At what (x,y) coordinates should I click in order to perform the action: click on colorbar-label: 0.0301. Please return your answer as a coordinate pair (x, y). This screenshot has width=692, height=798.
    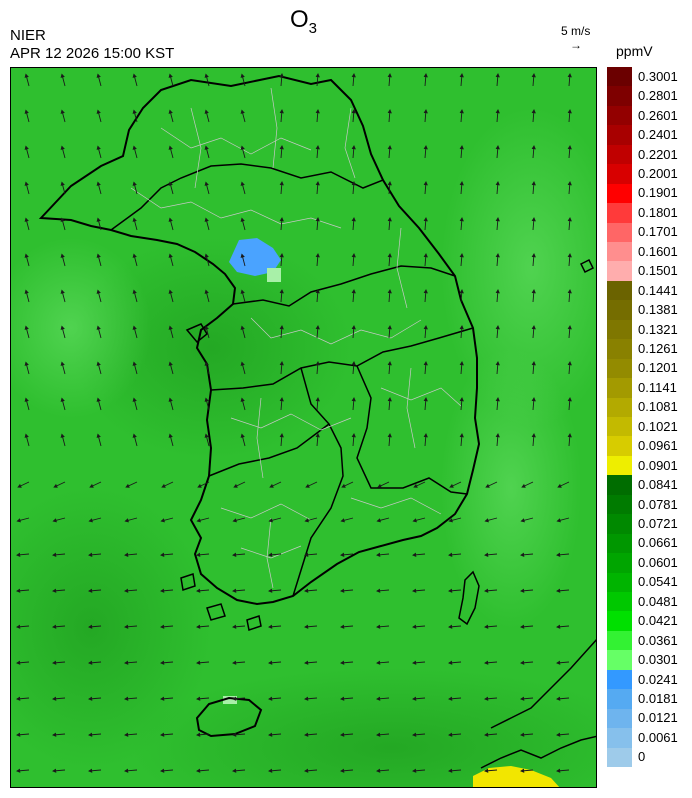
    Looking at the image, I should click on (658, 660).